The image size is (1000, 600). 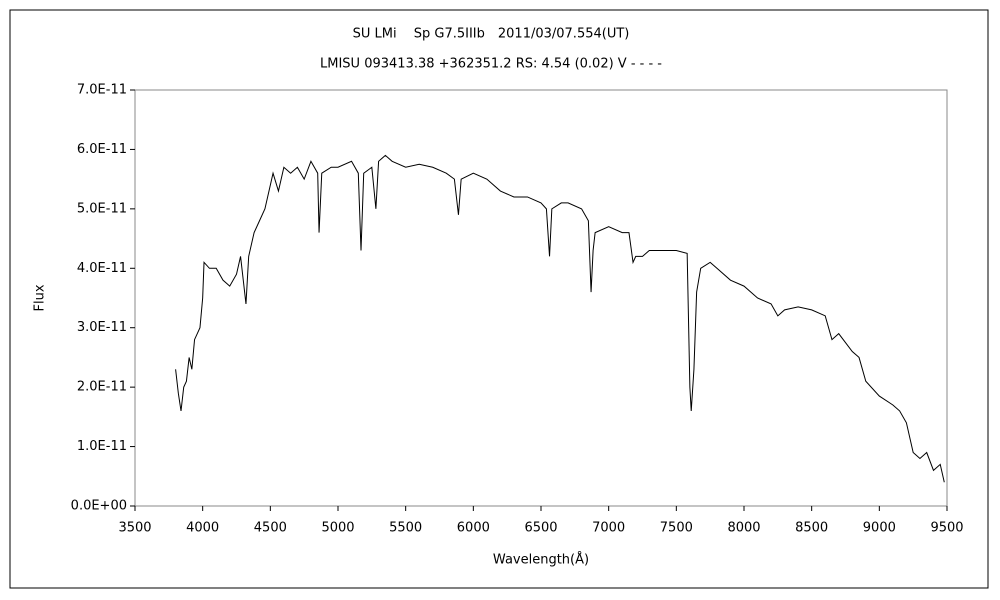 I want to click on x-tick-label: 3500, so click(x=134, y=528).